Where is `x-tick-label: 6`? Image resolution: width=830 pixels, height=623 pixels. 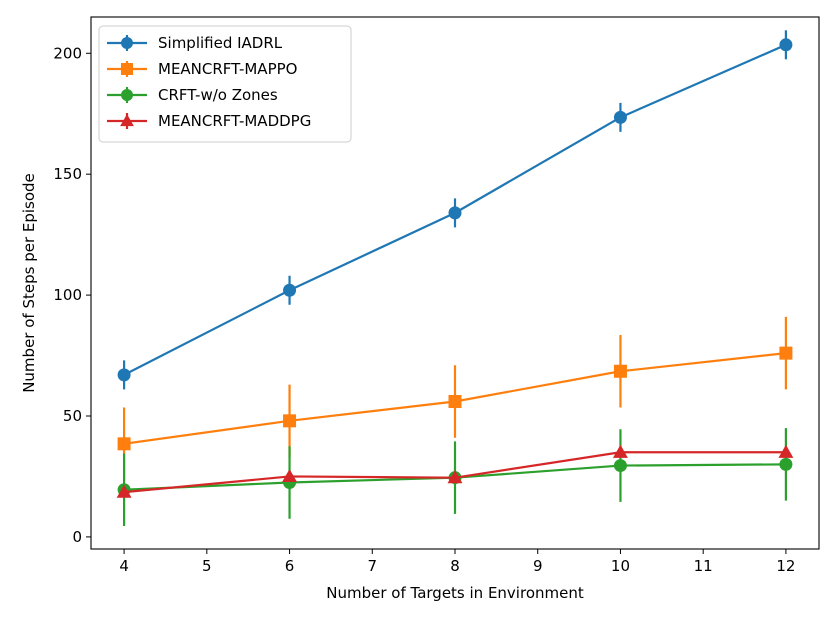
x-tick-label: 6 is located at coordinates (290, 566).